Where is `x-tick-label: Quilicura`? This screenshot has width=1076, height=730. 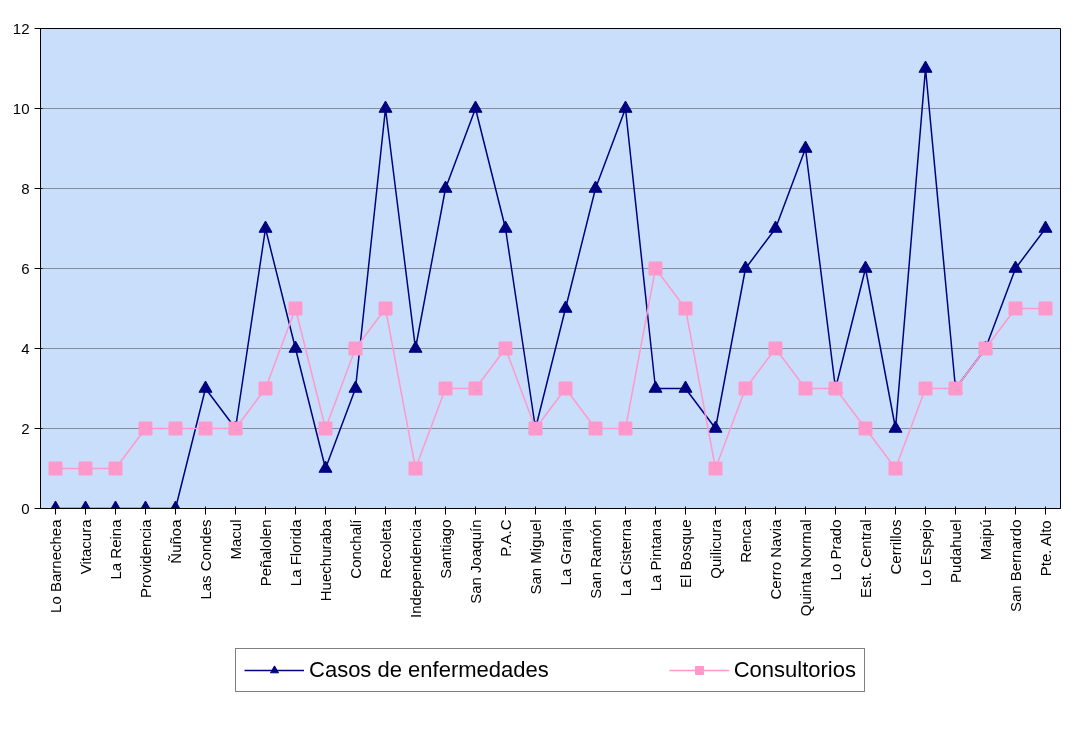 x-tick-label: Quilicura is located at coordinates (715, 548).